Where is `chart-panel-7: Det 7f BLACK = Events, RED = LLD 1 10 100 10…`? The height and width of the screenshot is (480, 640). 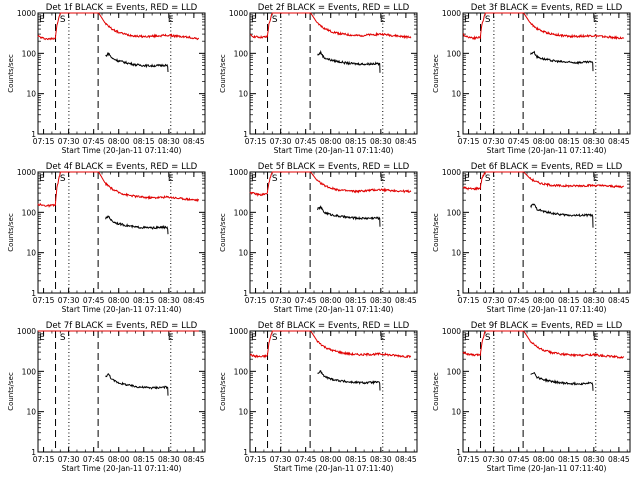
chart-panel-7: Det 7f BLACK = Events, RED = LLD 1 10 100 10… is located at coordinates (106, 397).